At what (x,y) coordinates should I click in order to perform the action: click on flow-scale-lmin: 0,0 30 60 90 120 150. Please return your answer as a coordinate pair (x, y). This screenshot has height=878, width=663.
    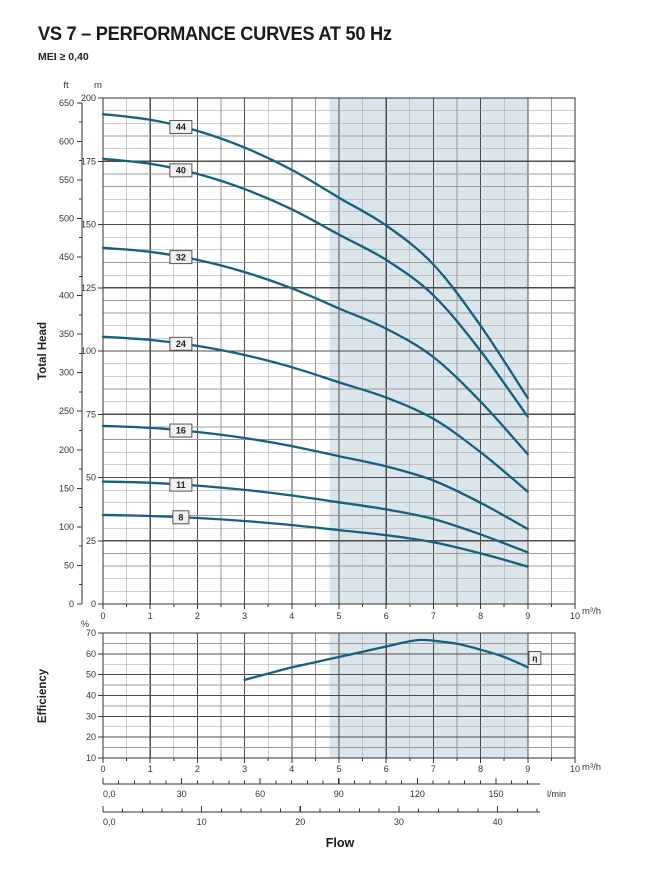
    Looking at the image, I should click on (321, 788).